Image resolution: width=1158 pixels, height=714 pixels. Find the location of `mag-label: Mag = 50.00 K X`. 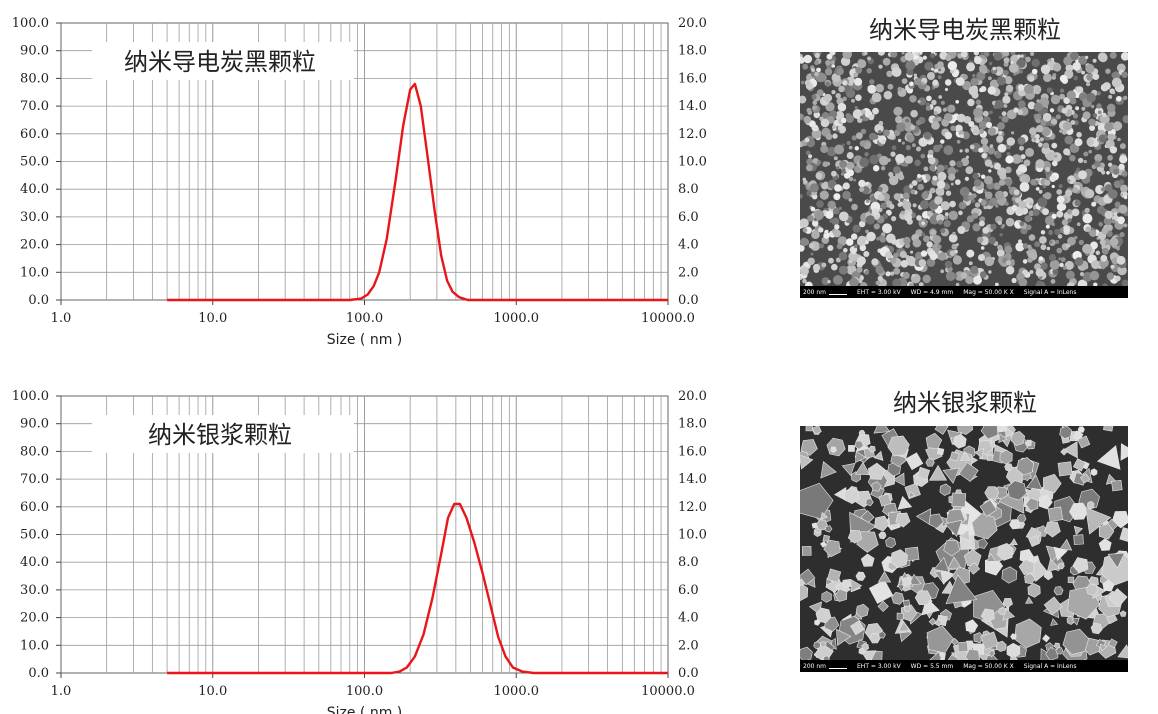

mag-label: Mag = 50.00 K X is located at coordinates (988, 666).